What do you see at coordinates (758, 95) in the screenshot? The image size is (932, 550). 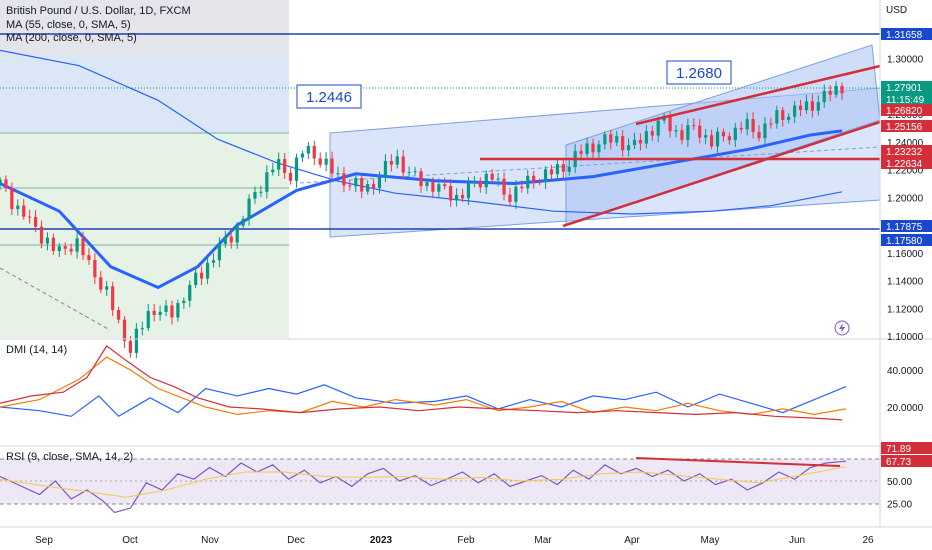 I see `resistance-line-top` at bounding box center [758, 95].